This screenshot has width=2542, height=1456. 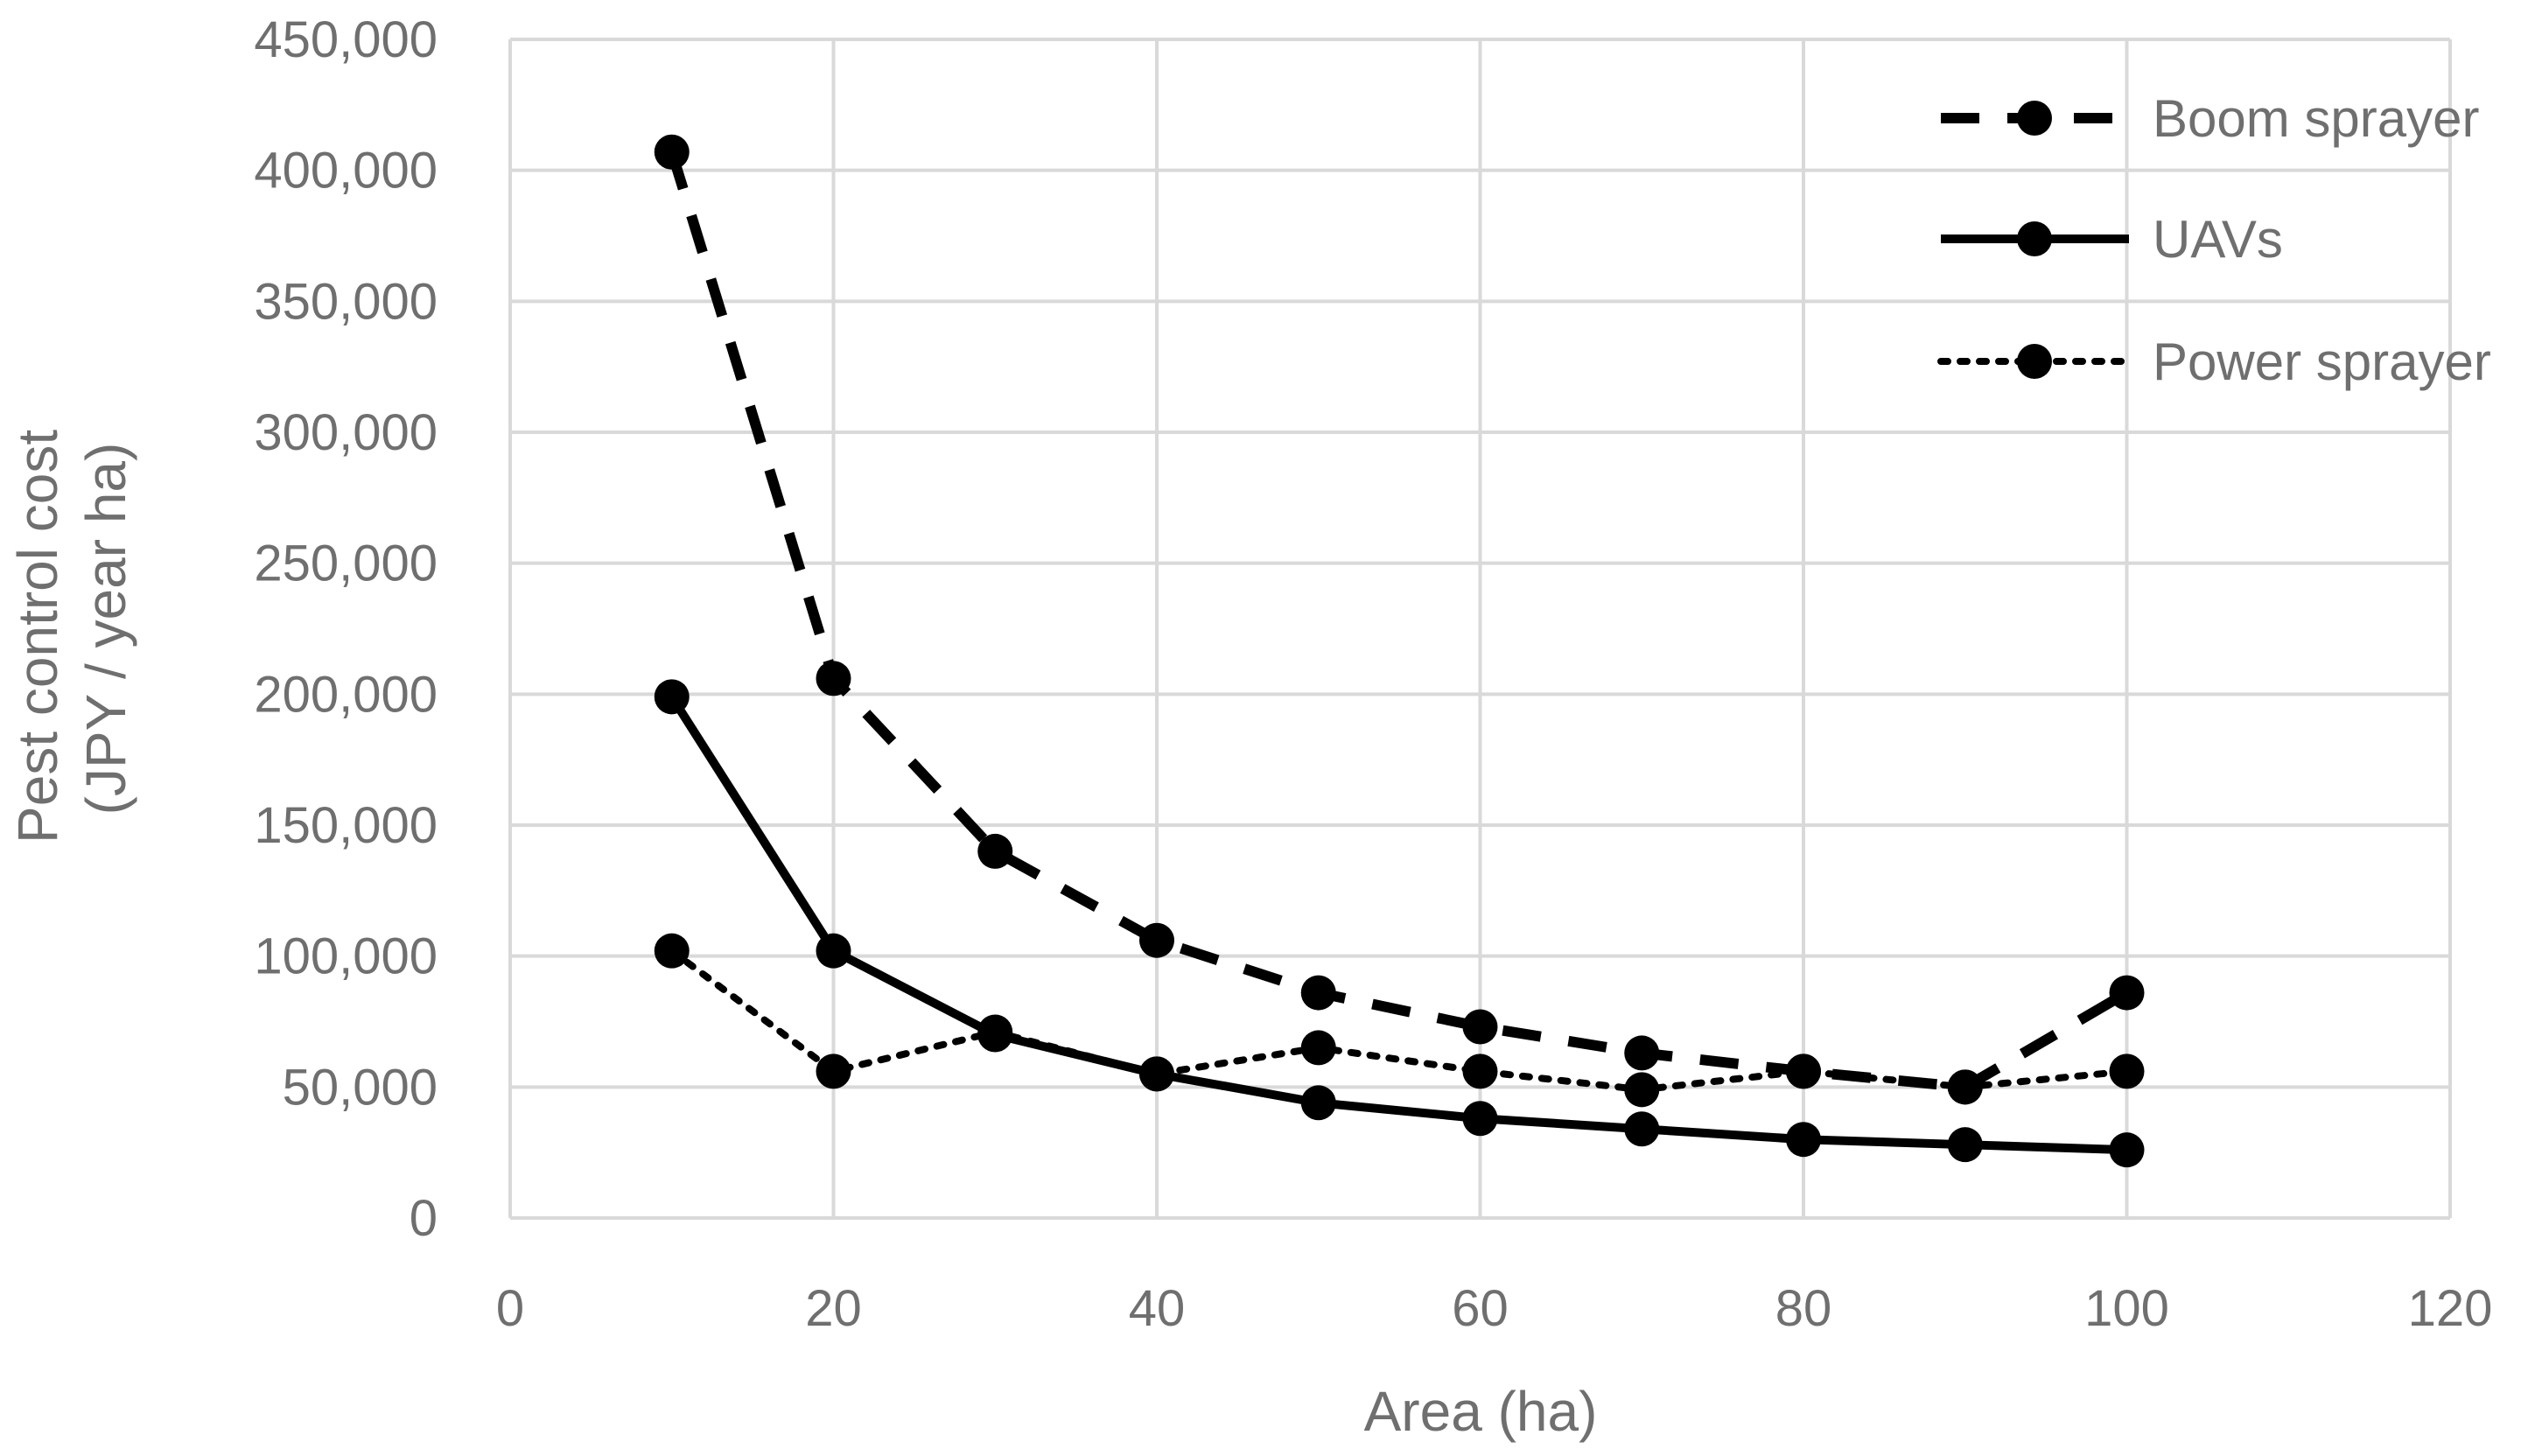 I want to click on series-power-sprayer, so click(x=1400, y=1020).